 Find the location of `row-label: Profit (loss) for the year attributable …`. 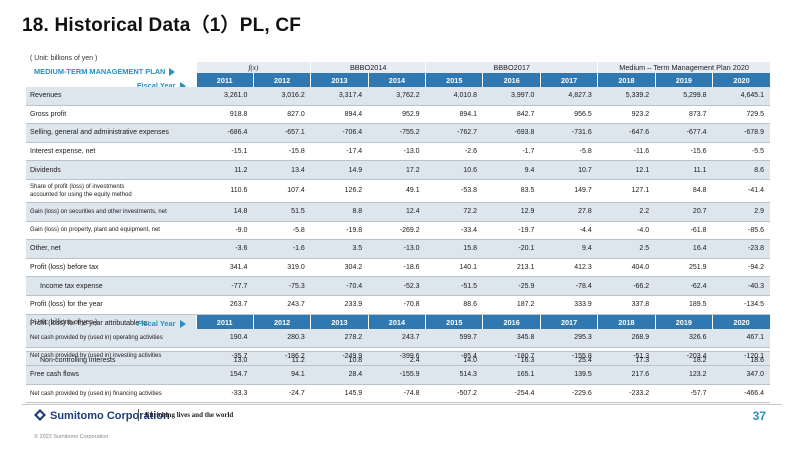

row-label: Profit (loss) for the year attributable … is located at coordinates (111, 324).